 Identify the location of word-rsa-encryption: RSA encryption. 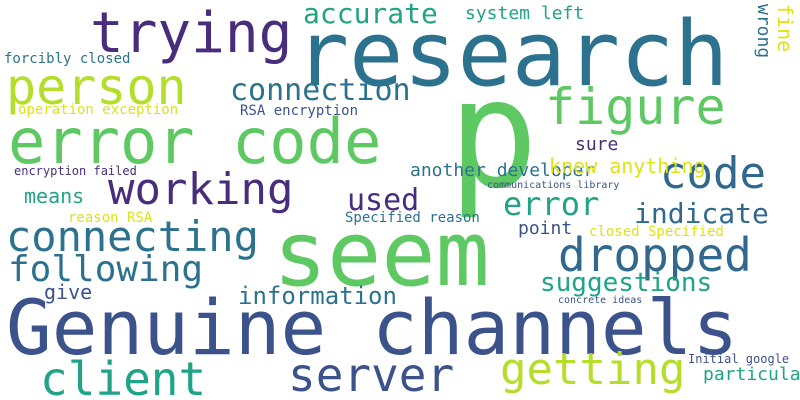
(299, 111).